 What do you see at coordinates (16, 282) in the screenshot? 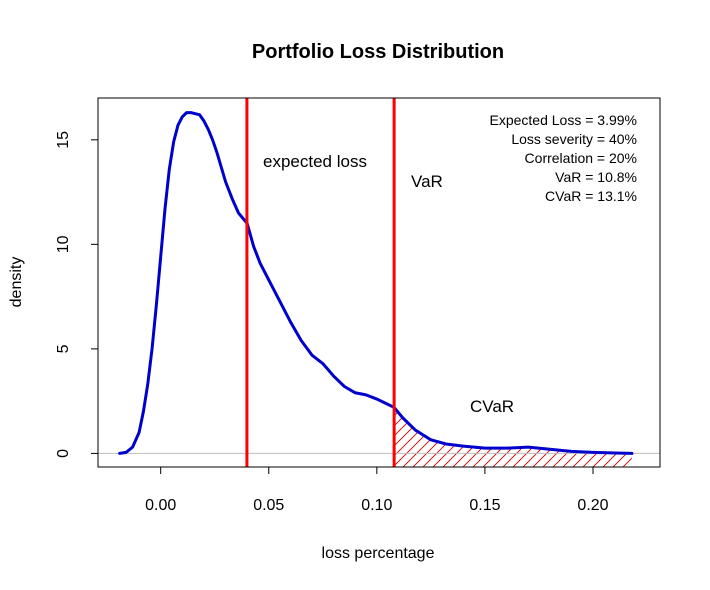
I see `y-axis-label: density` at bounding box center [16, 282].